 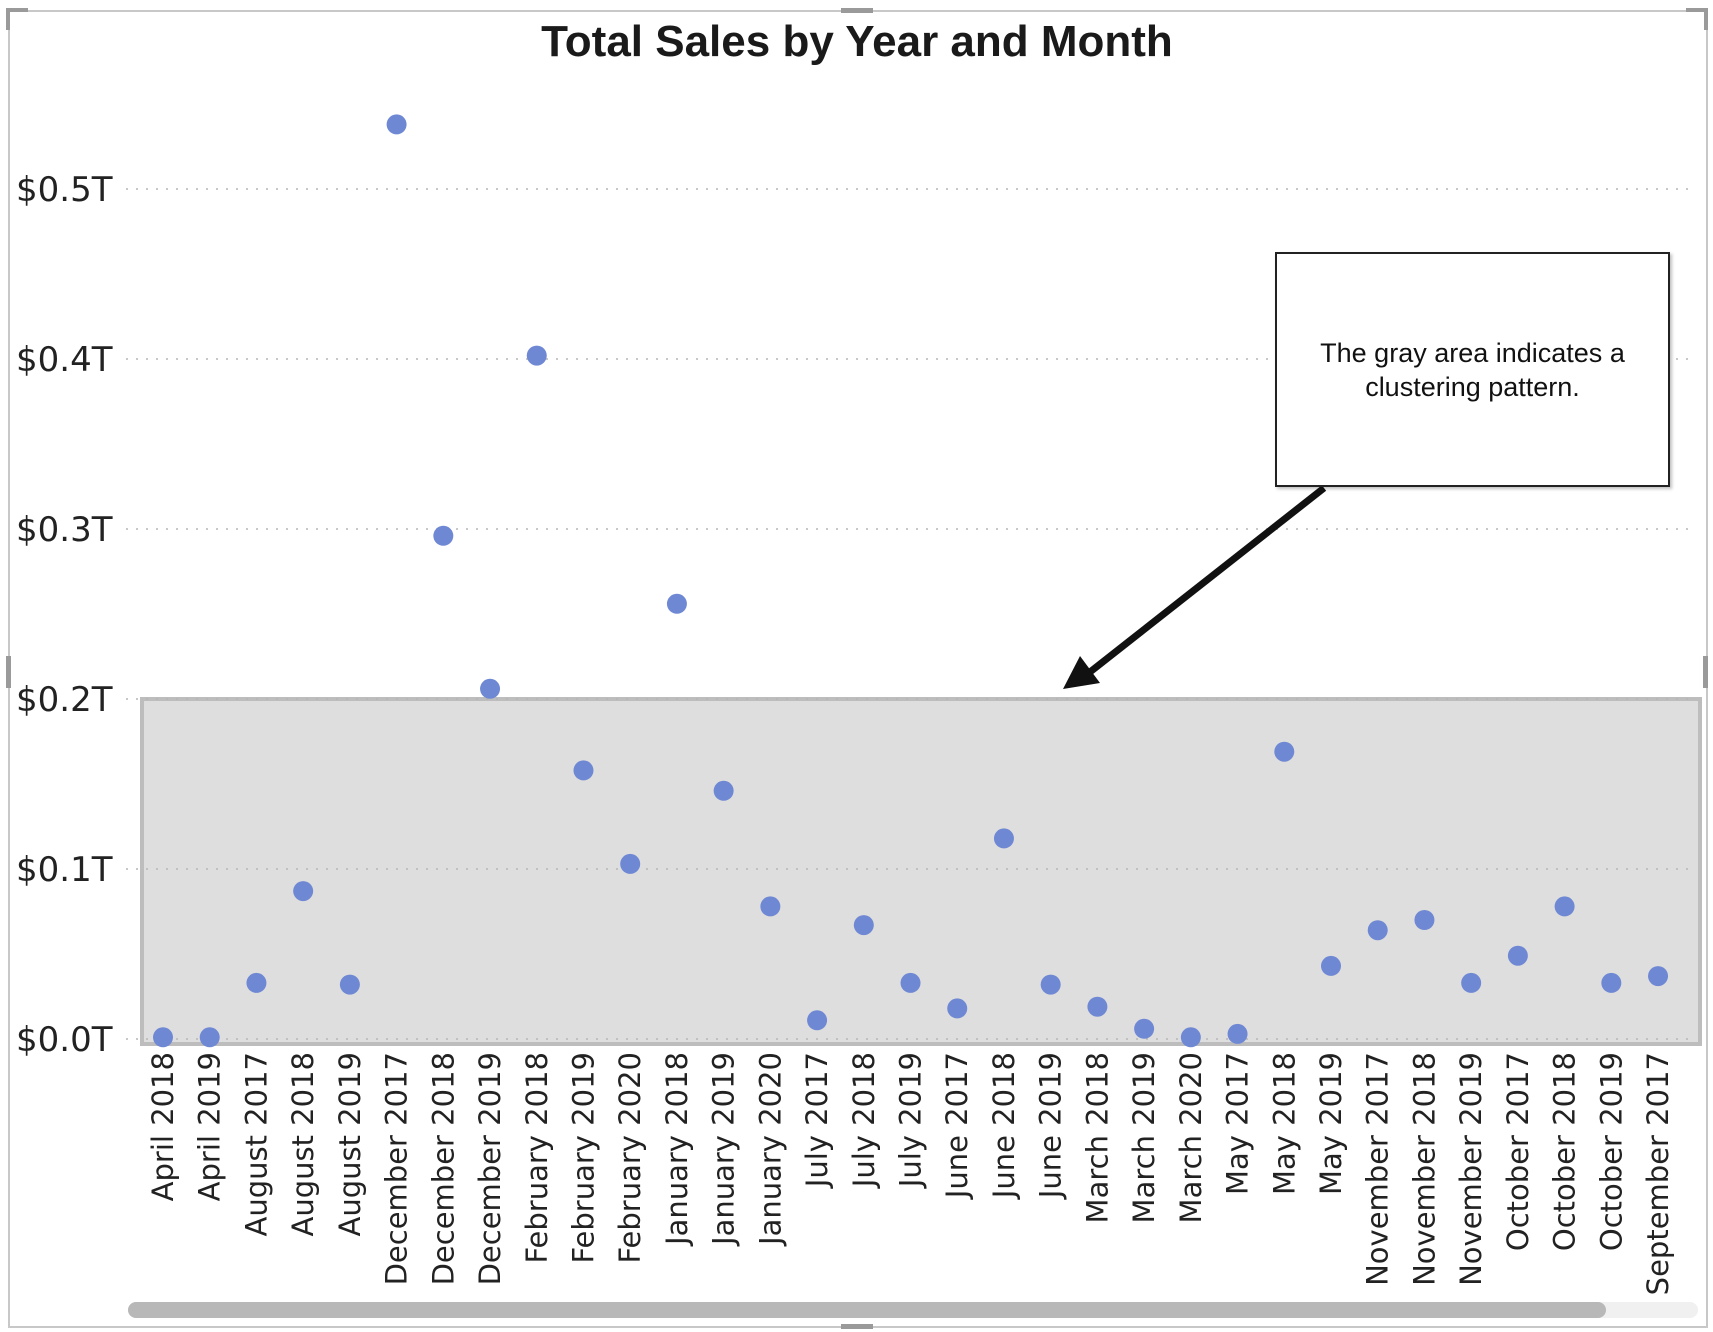 What do you see at coordinates (1238, 1123) in the screenshot?
I see `x-tick-label: May 2017` at bounding box center [1238, 1123].